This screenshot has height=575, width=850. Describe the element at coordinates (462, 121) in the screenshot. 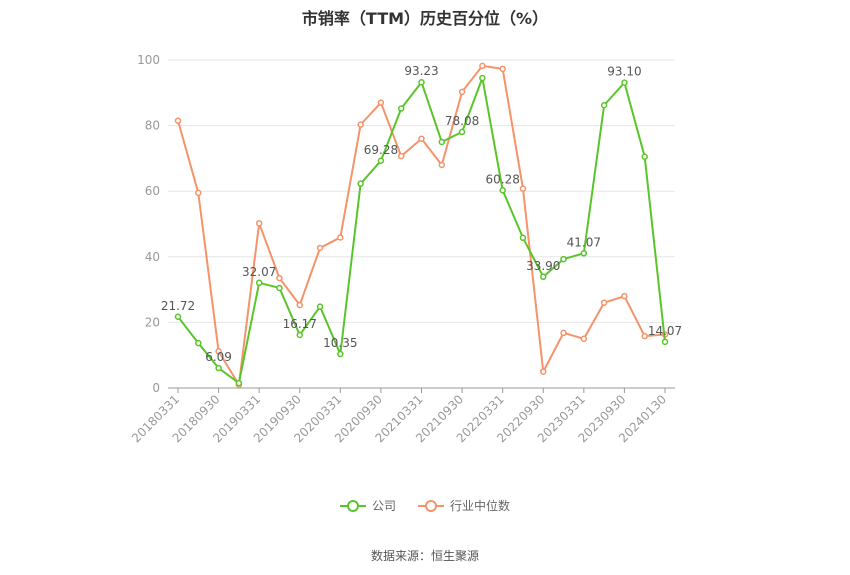

I see `data-label: 78.08` at that location.